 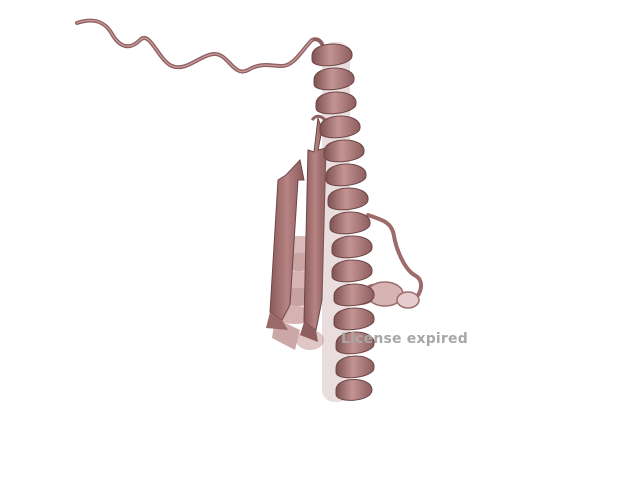 I want to click on license-watermark: License expired, so click(x=404, y=339).